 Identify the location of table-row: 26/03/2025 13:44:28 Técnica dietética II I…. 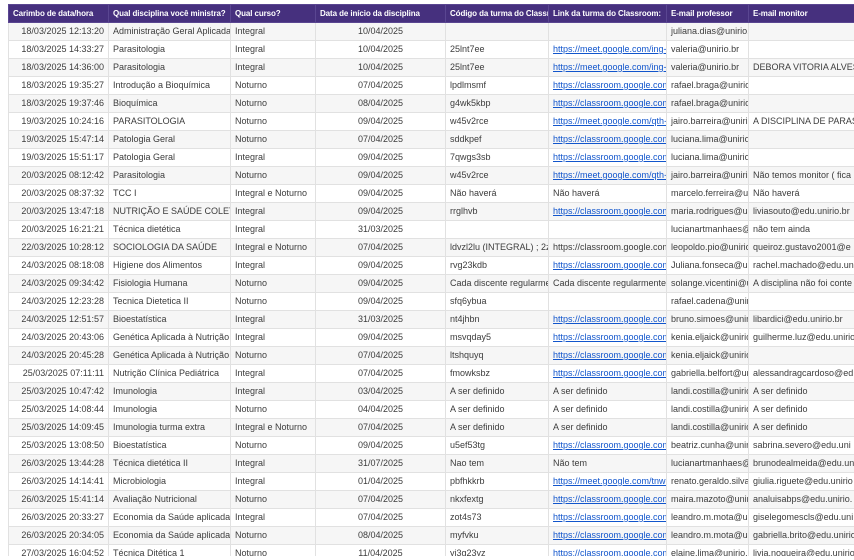
(431, 463).